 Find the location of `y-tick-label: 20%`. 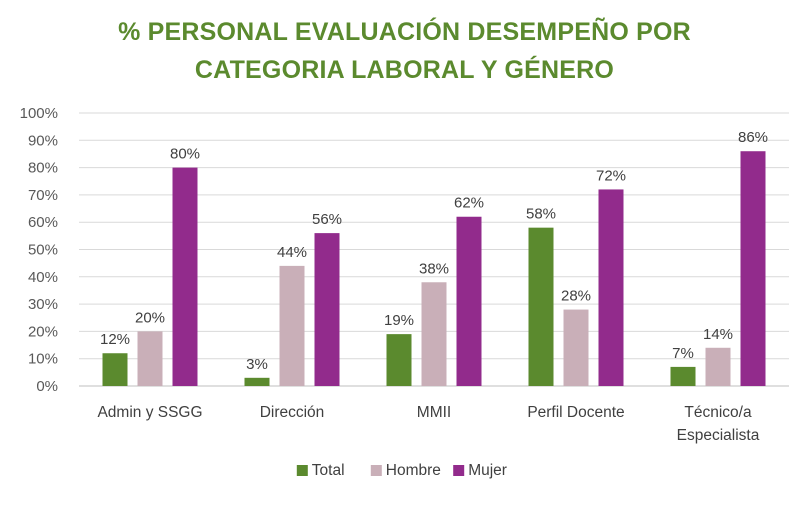

y-tick-label: 20% is located at coordinates (43, 331).